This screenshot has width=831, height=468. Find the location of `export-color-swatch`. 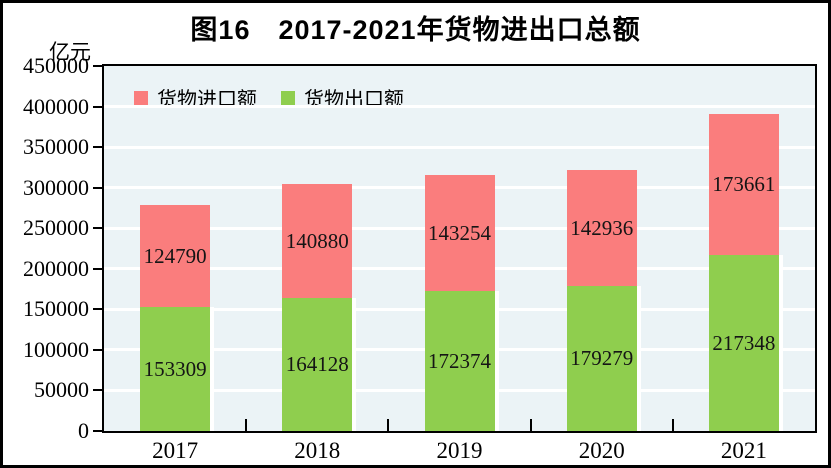

export-color-swatch is located at coordinates (288, 97).